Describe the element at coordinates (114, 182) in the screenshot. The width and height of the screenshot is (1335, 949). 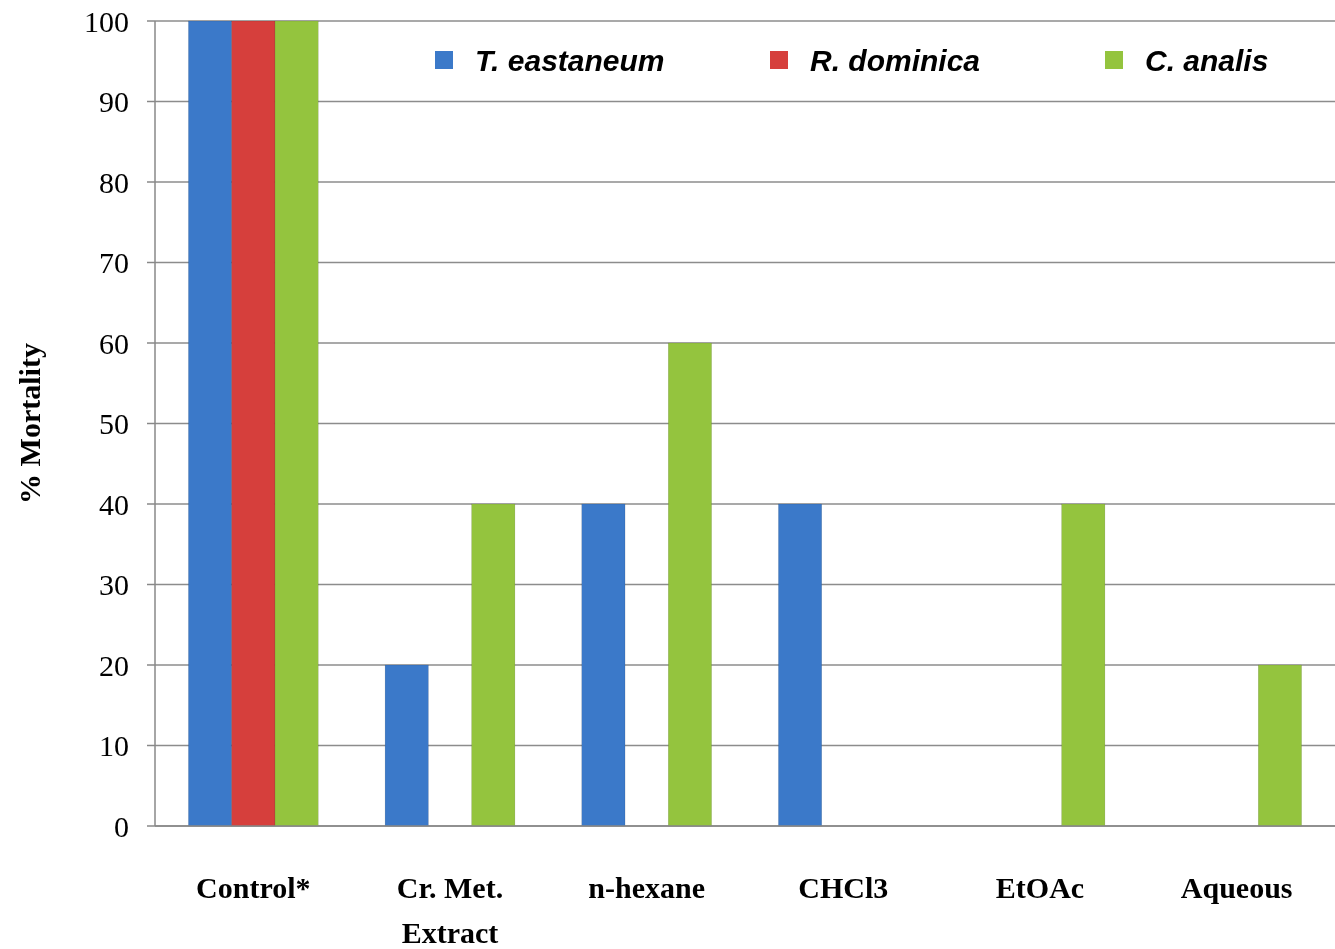
I see `y-tick-label: 80` at that location.